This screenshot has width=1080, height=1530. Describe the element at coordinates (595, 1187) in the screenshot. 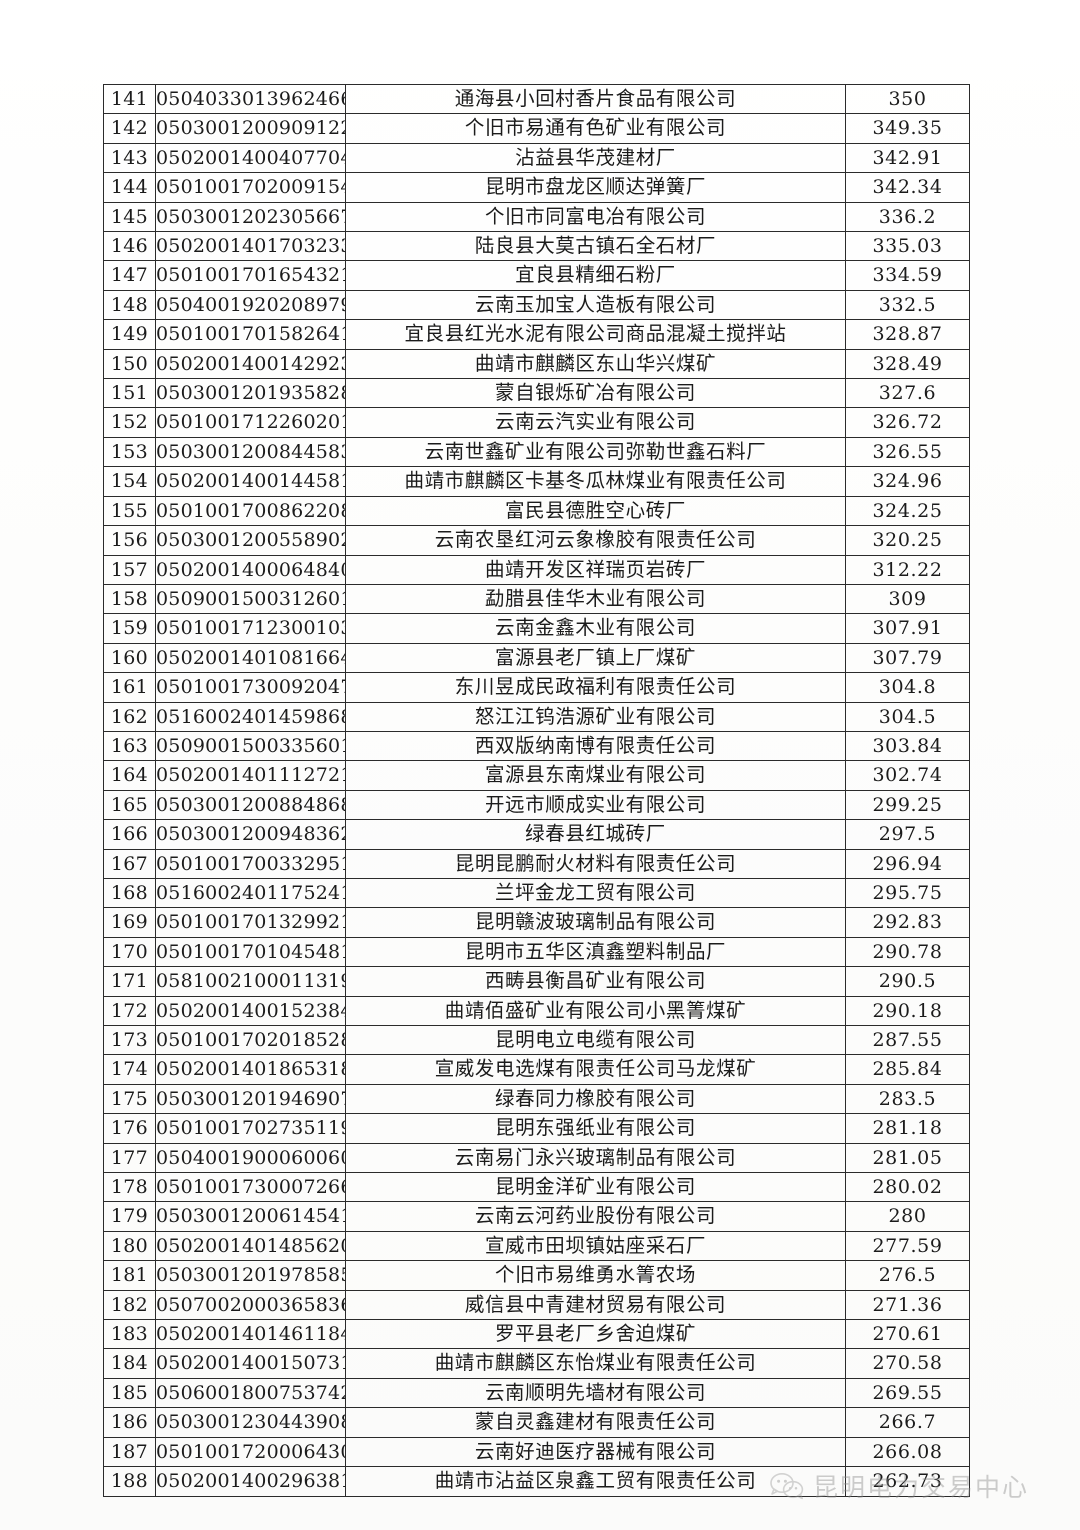

I see `cell-name: 昆明金洋矿业有限公司` at that location.